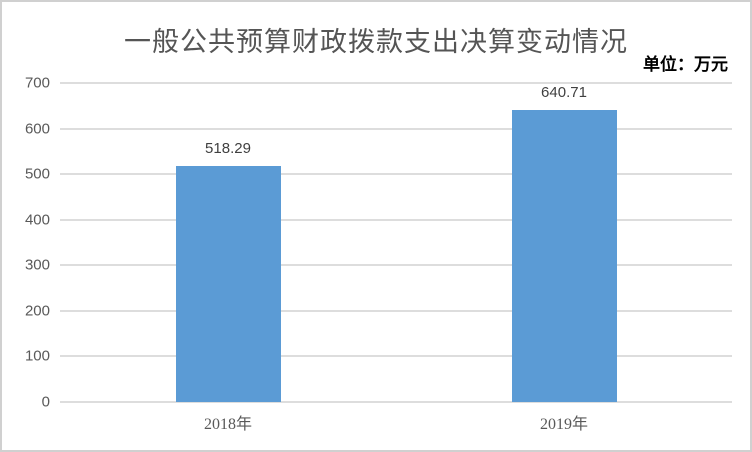 This screenshot has width=752, height=452. I want to click on data-label: 518.29, so click(228, 148).